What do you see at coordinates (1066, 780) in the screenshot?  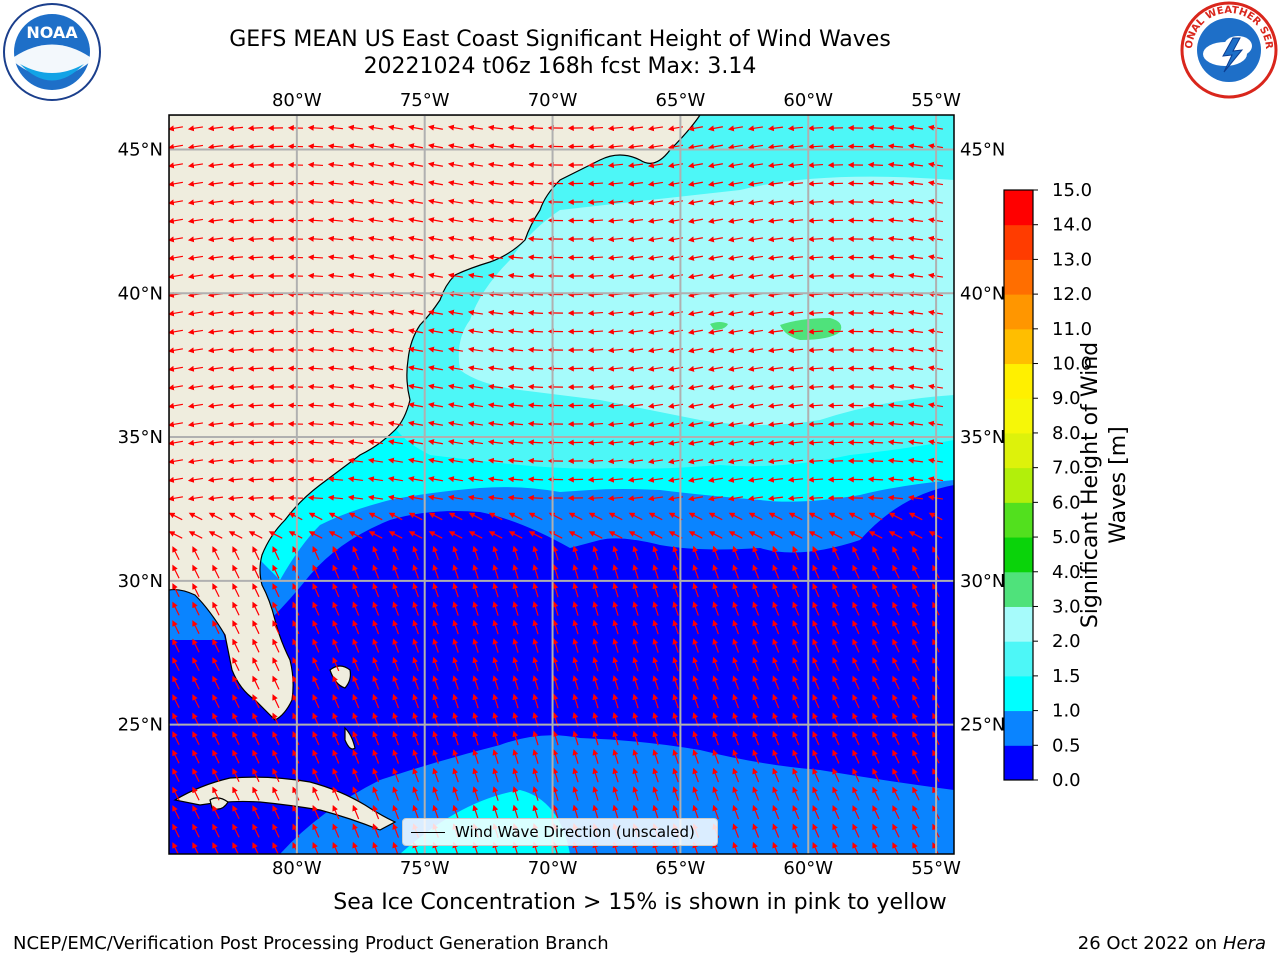 I see `colorbar-tick-label: 0.0` at bounding box center [1066, 780].